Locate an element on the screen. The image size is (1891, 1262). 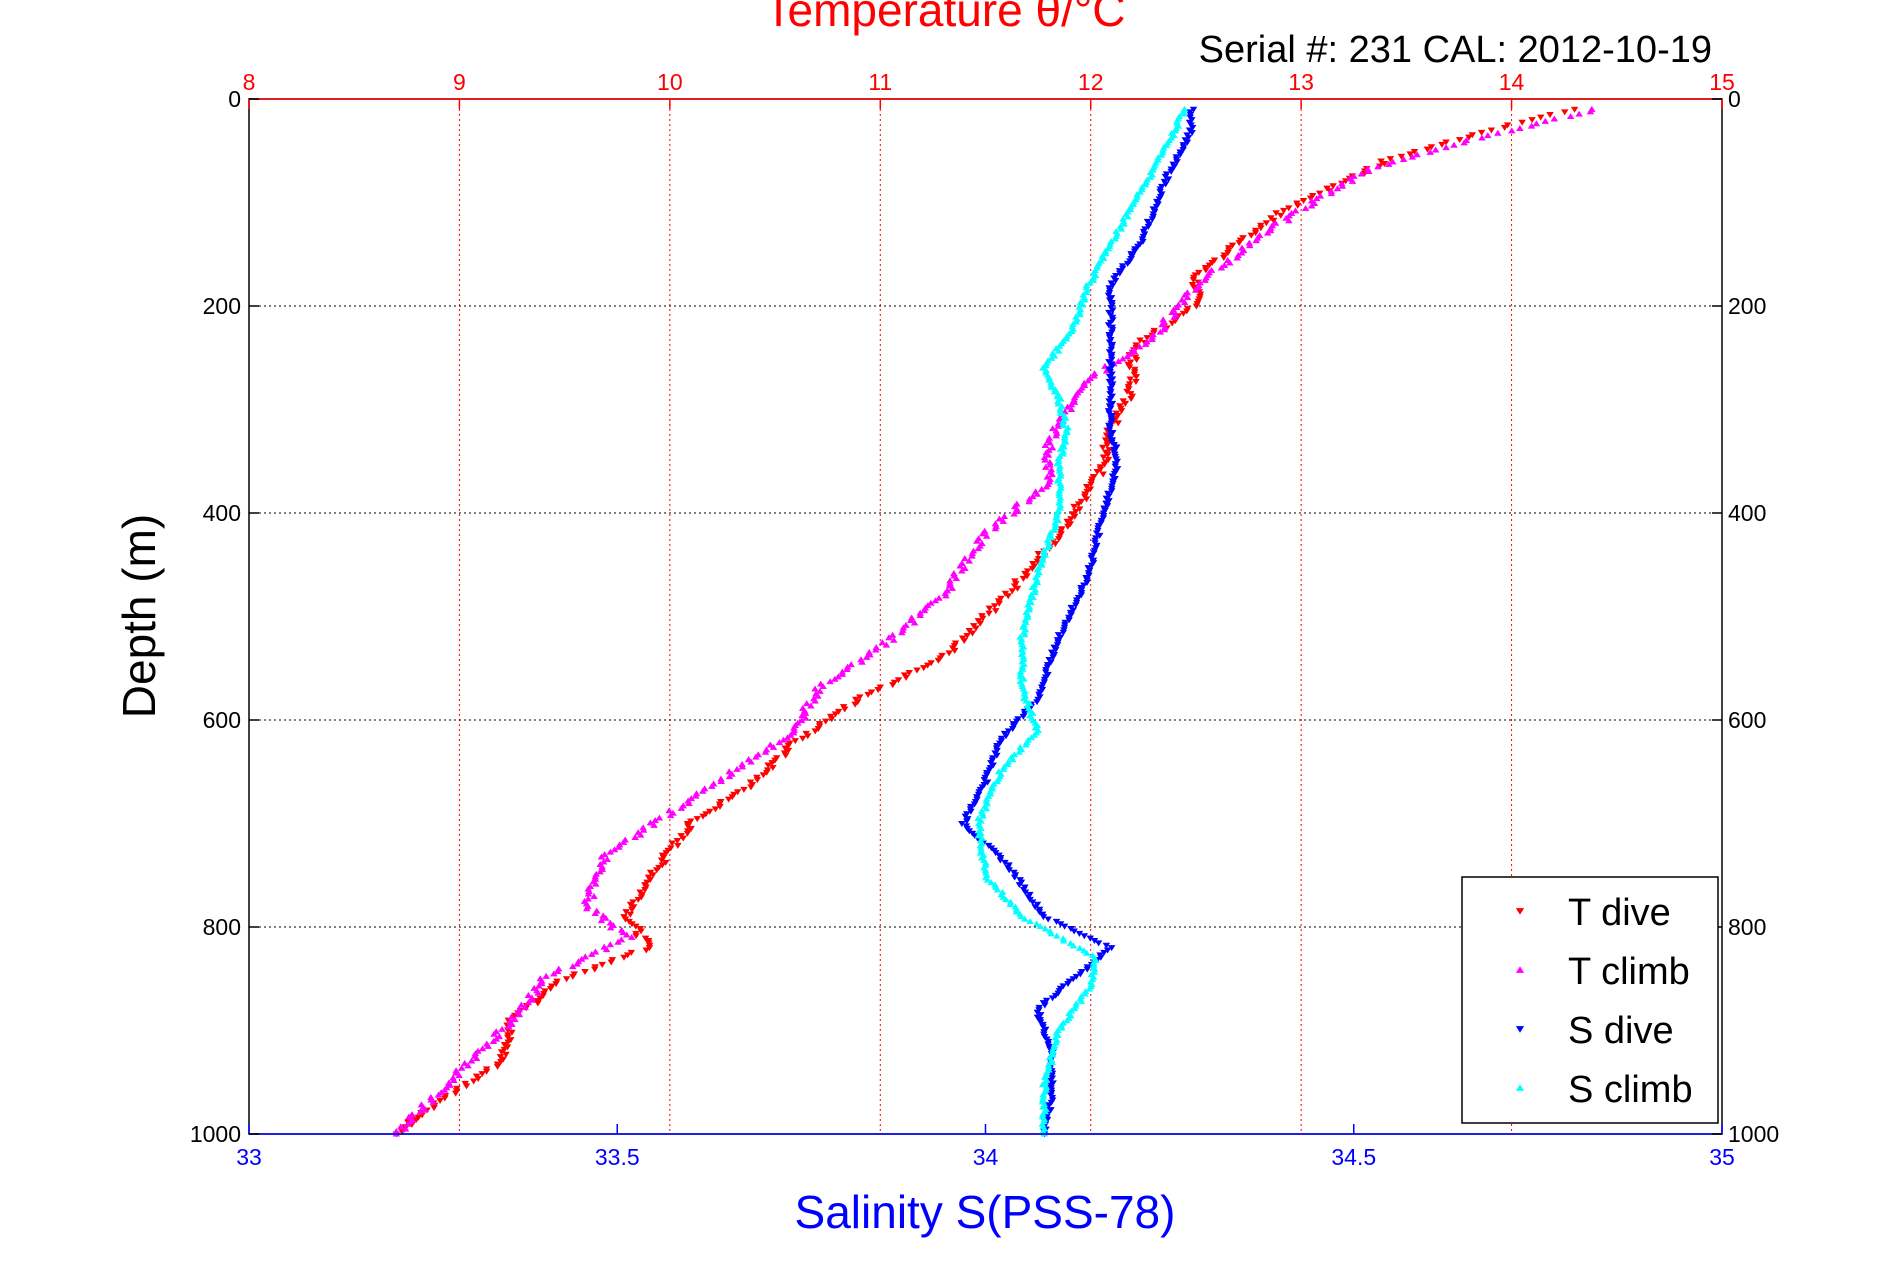
y-tick-label-right: 400 is located at coordinates (1747, 513).